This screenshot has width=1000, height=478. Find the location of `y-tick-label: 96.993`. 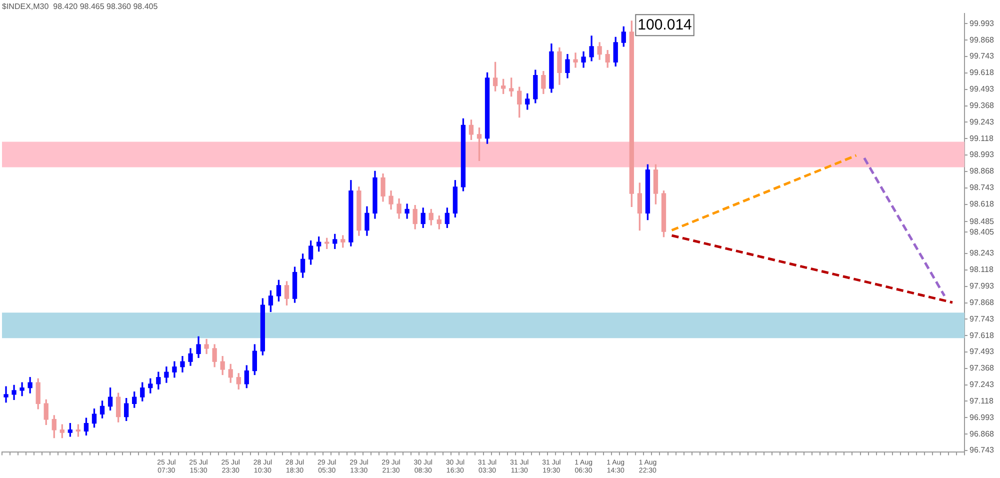

y-tick-label: 96.993 is located at coordinates (982, 417).